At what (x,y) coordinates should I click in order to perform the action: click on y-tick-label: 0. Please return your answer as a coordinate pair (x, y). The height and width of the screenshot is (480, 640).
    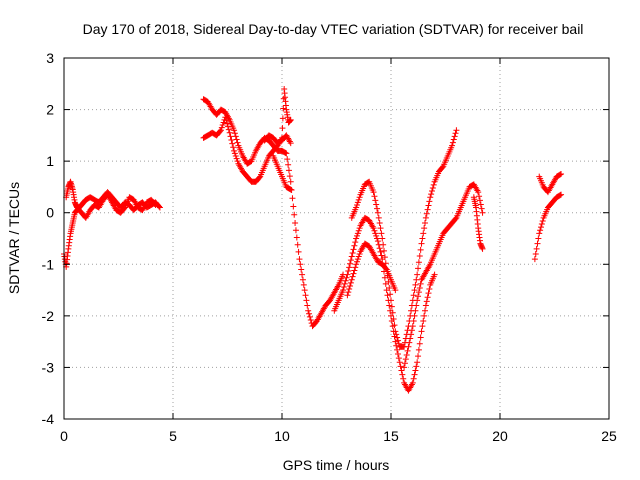
    Looking at the image, I should click on (50, 213).